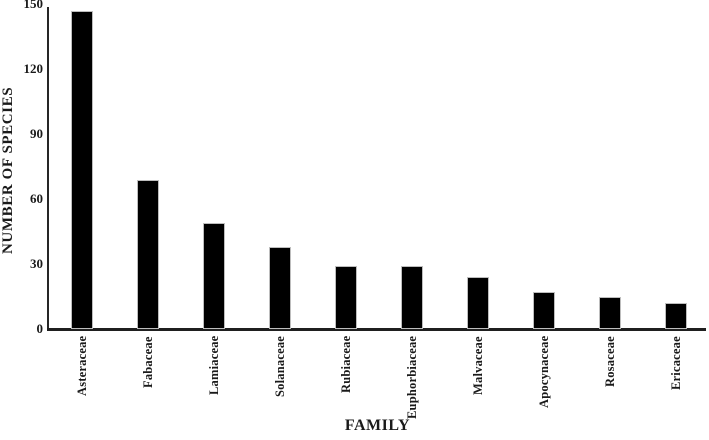  Describe the element at coordinates (33, 5) in the screenshot. I see `y-tick-label: 150` at that location.